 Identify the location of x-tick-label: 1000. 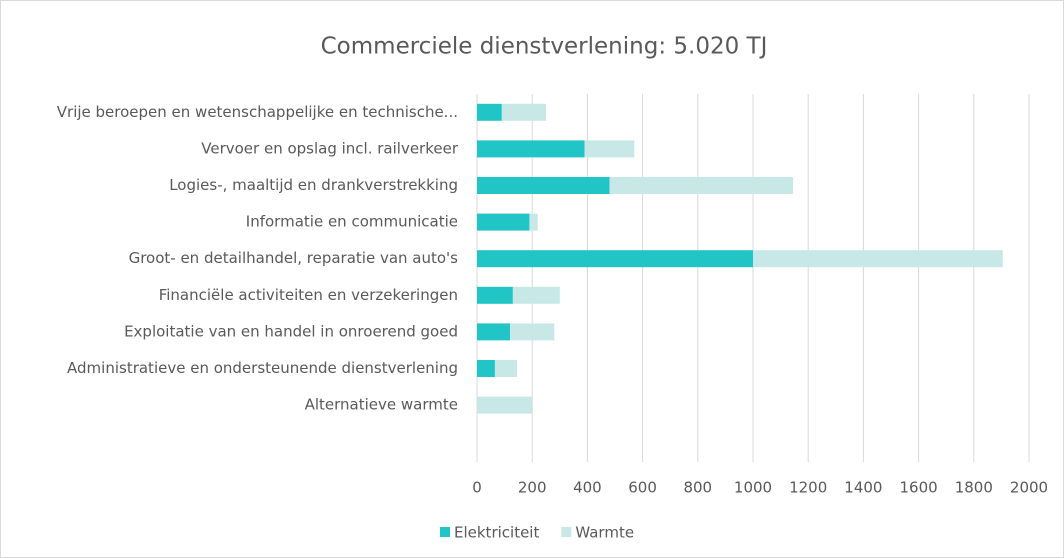
(753, 488).